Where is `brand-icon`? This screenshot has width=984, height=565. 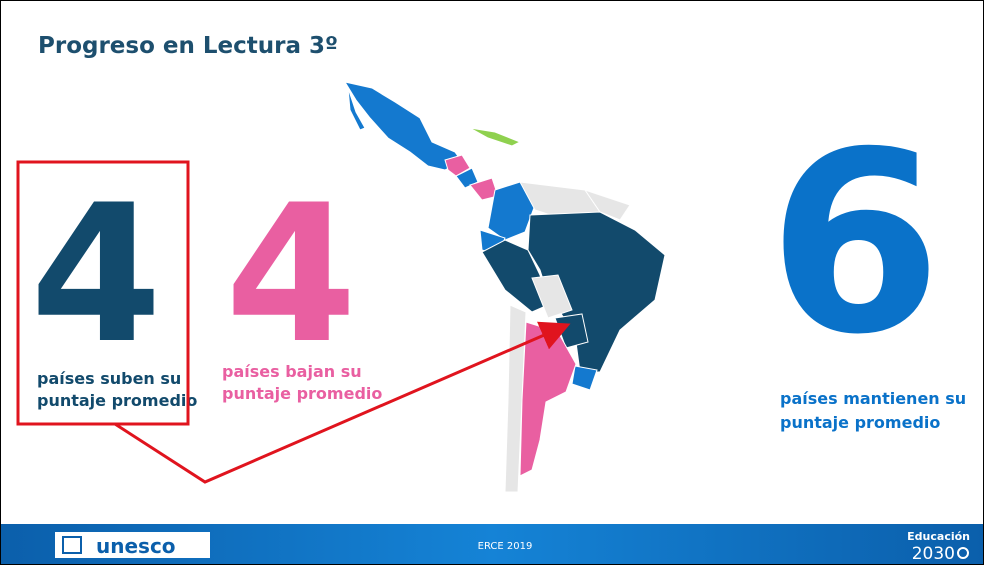
brand-icon is located at coordinates (963, 553).